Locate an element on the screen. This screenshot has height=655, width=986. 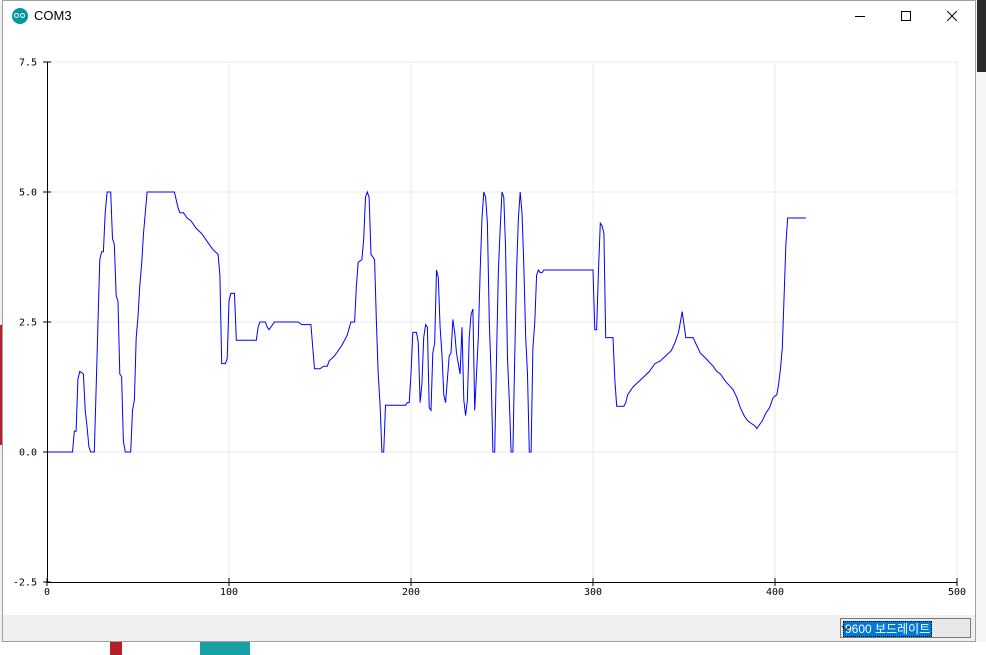
minimize-button is located at coordinates (860, 16).